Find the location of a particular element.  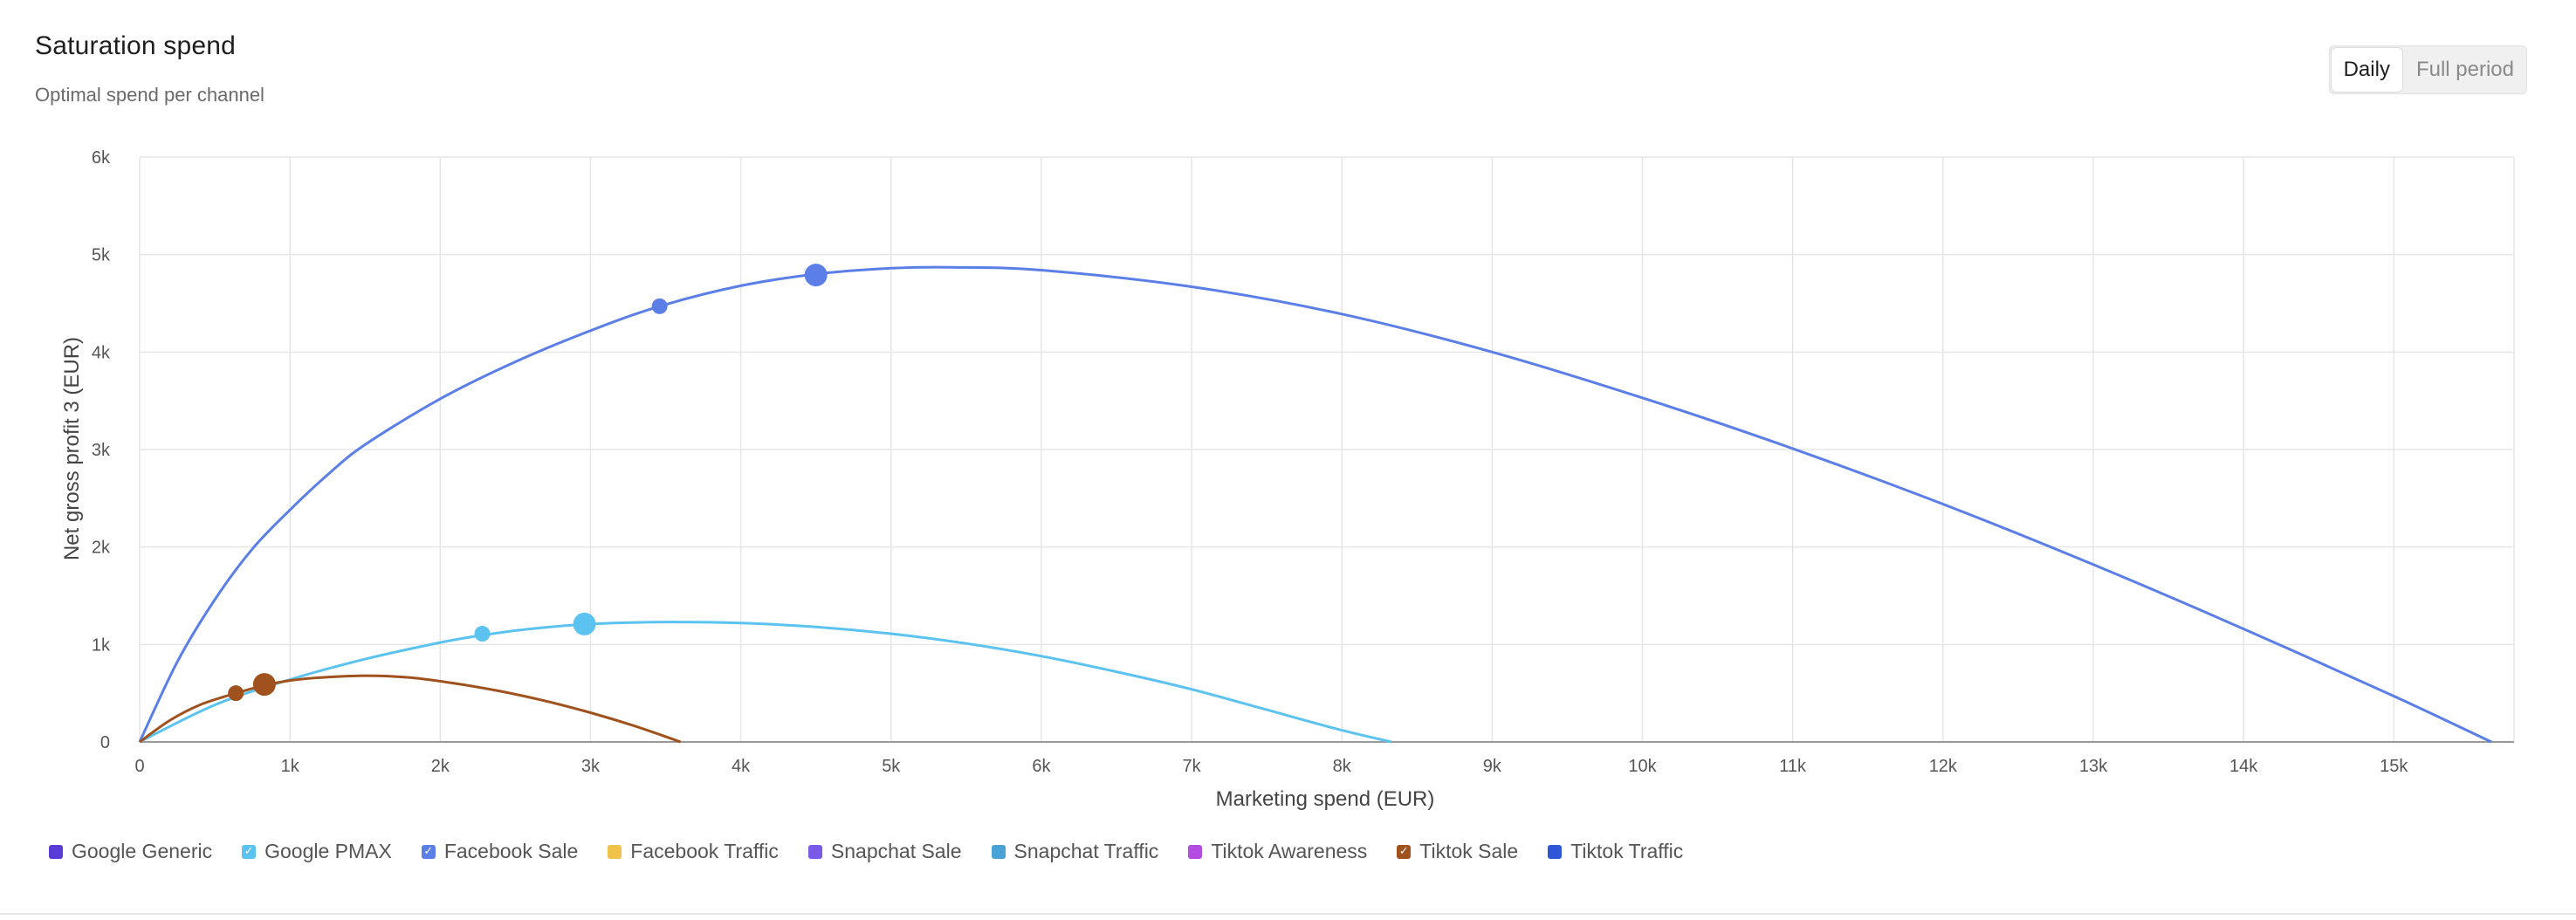

legend-item-tiktok-sale: ✓ Tiktok Sale is located at coordinates (1458, 851).